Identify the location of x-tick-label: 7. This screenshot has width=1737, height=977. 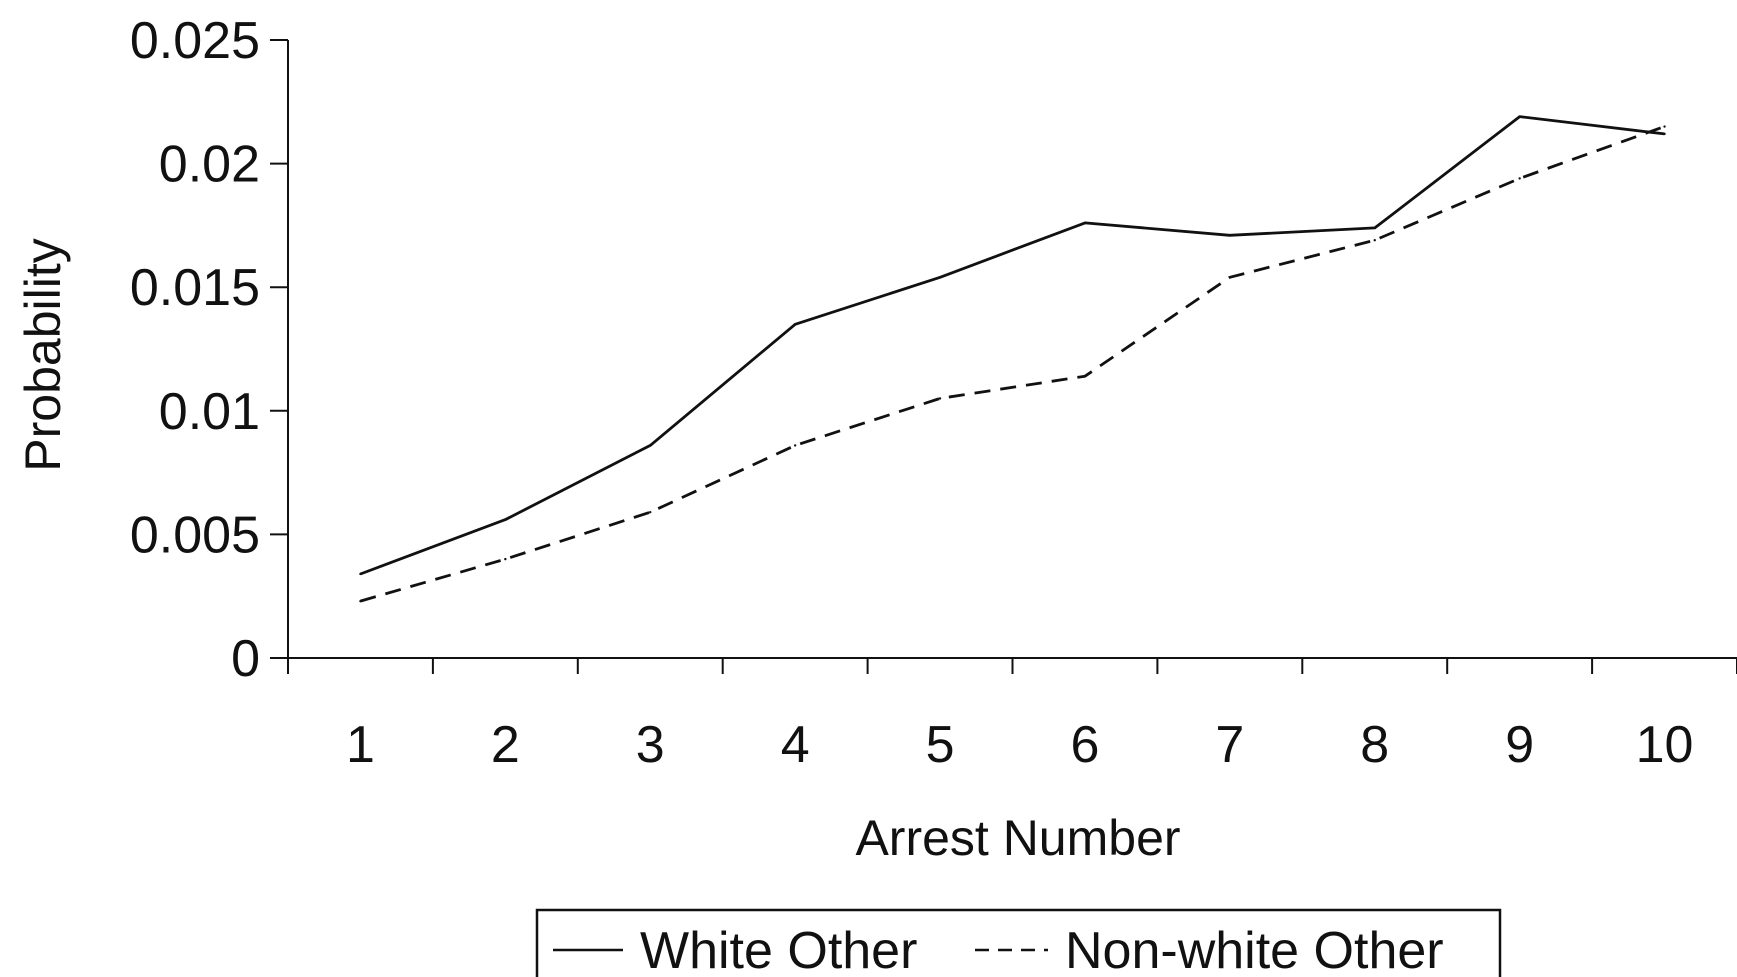
(1229, 745).